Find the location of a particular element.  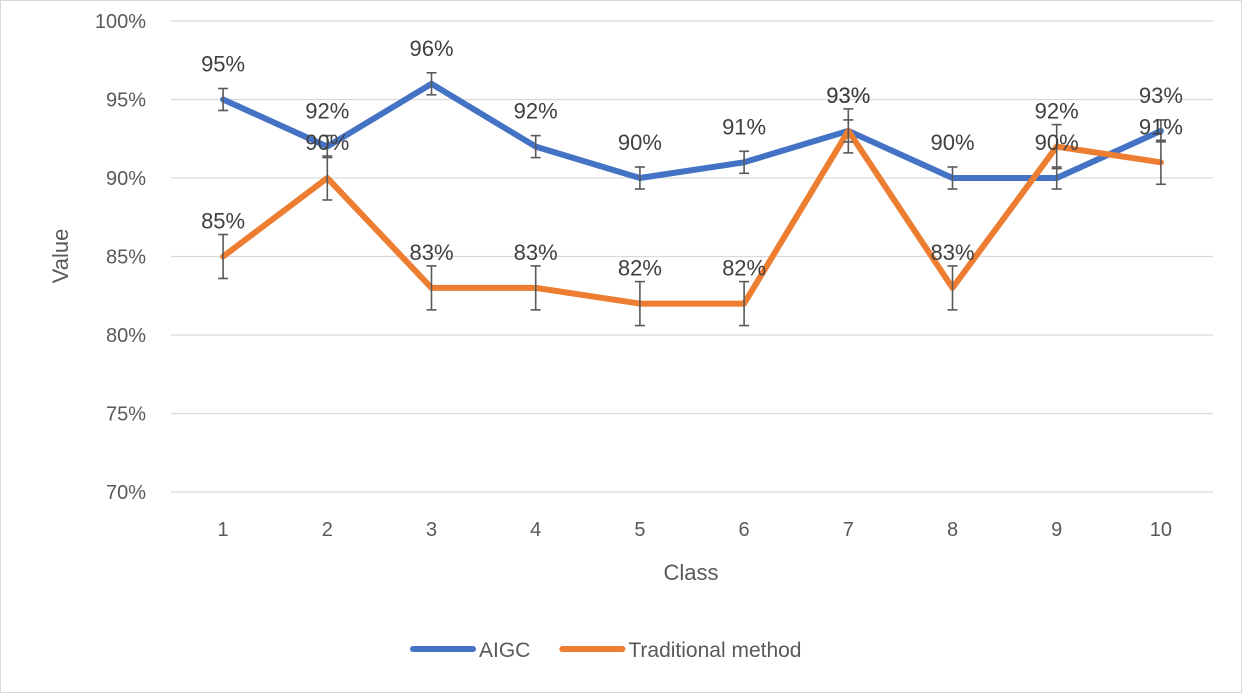

y-tick-label: 95% is located at coordinates (126, 101).